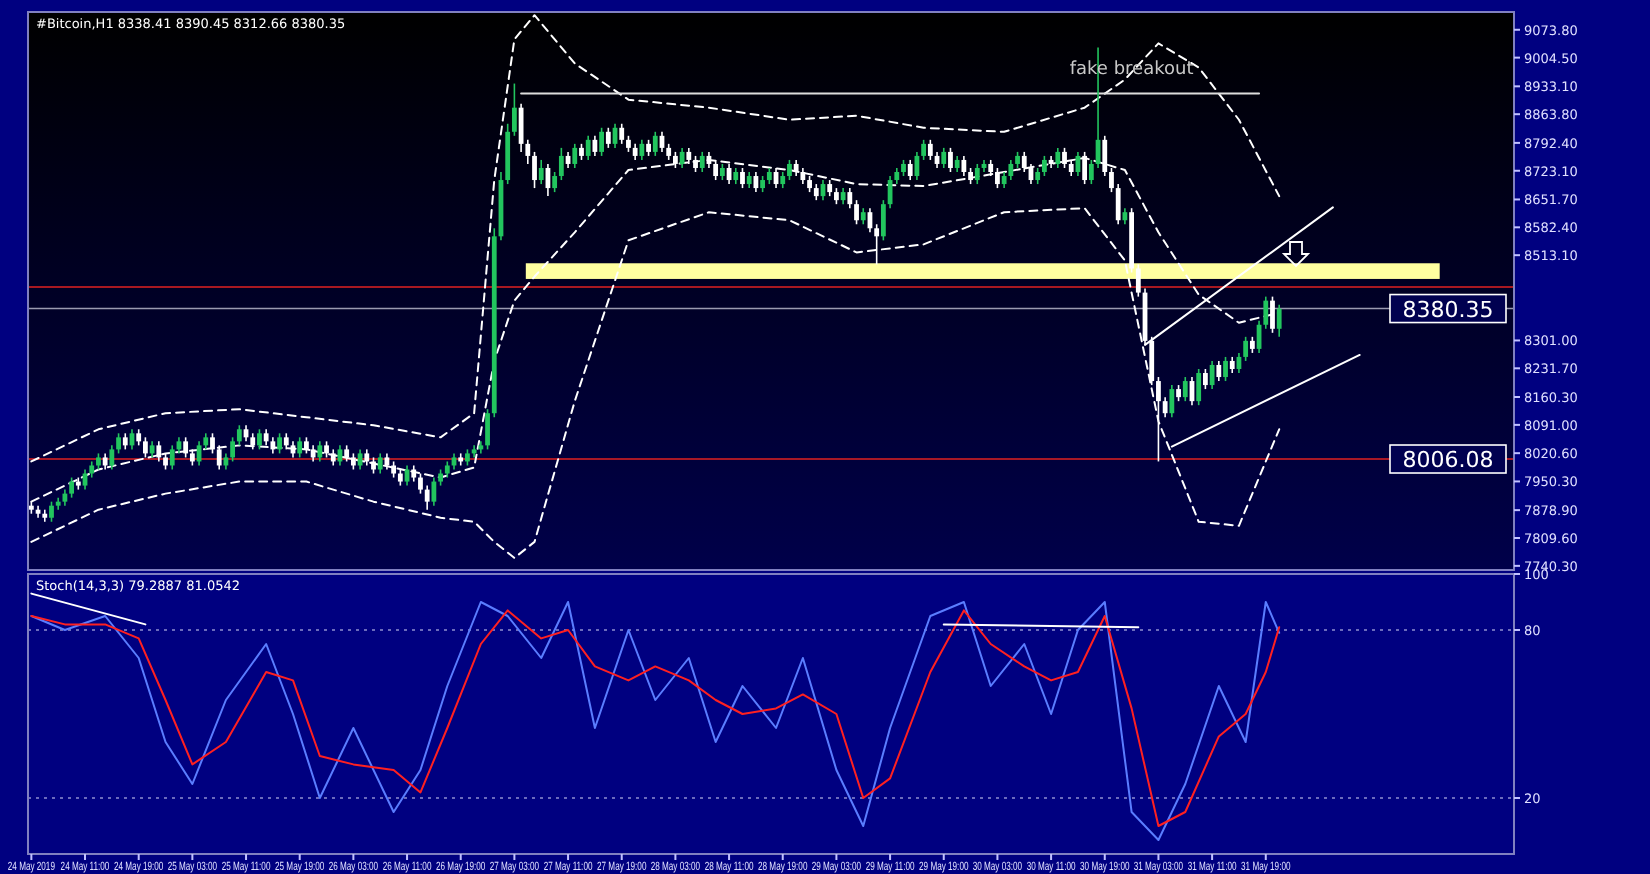  Describe the element at coordinates (1448, 460) in the screenshot. I see `ref-line-label: 8006.08` at that location.